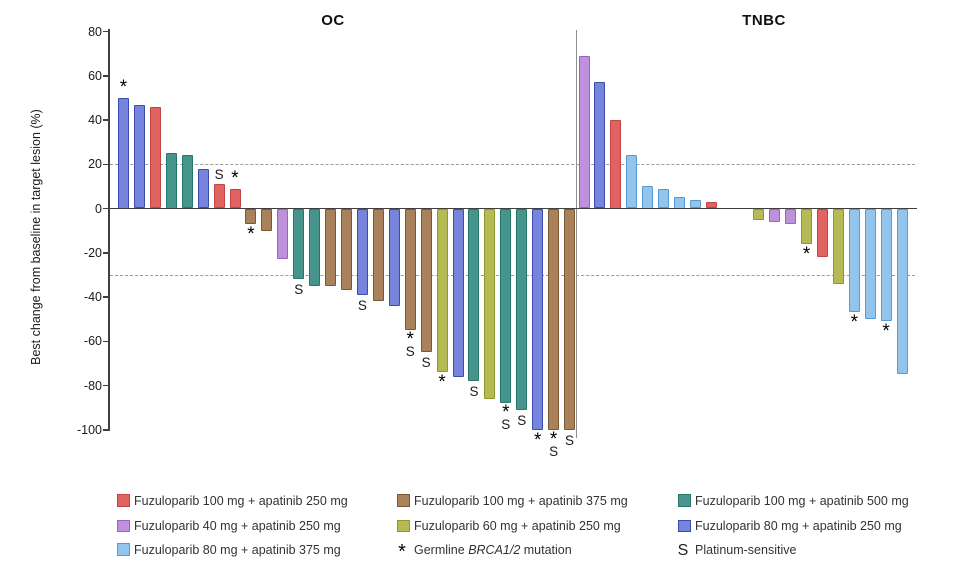 The width and height of the screenshot is (976, 578). I want to click on panel-separator, so click(576, 234).